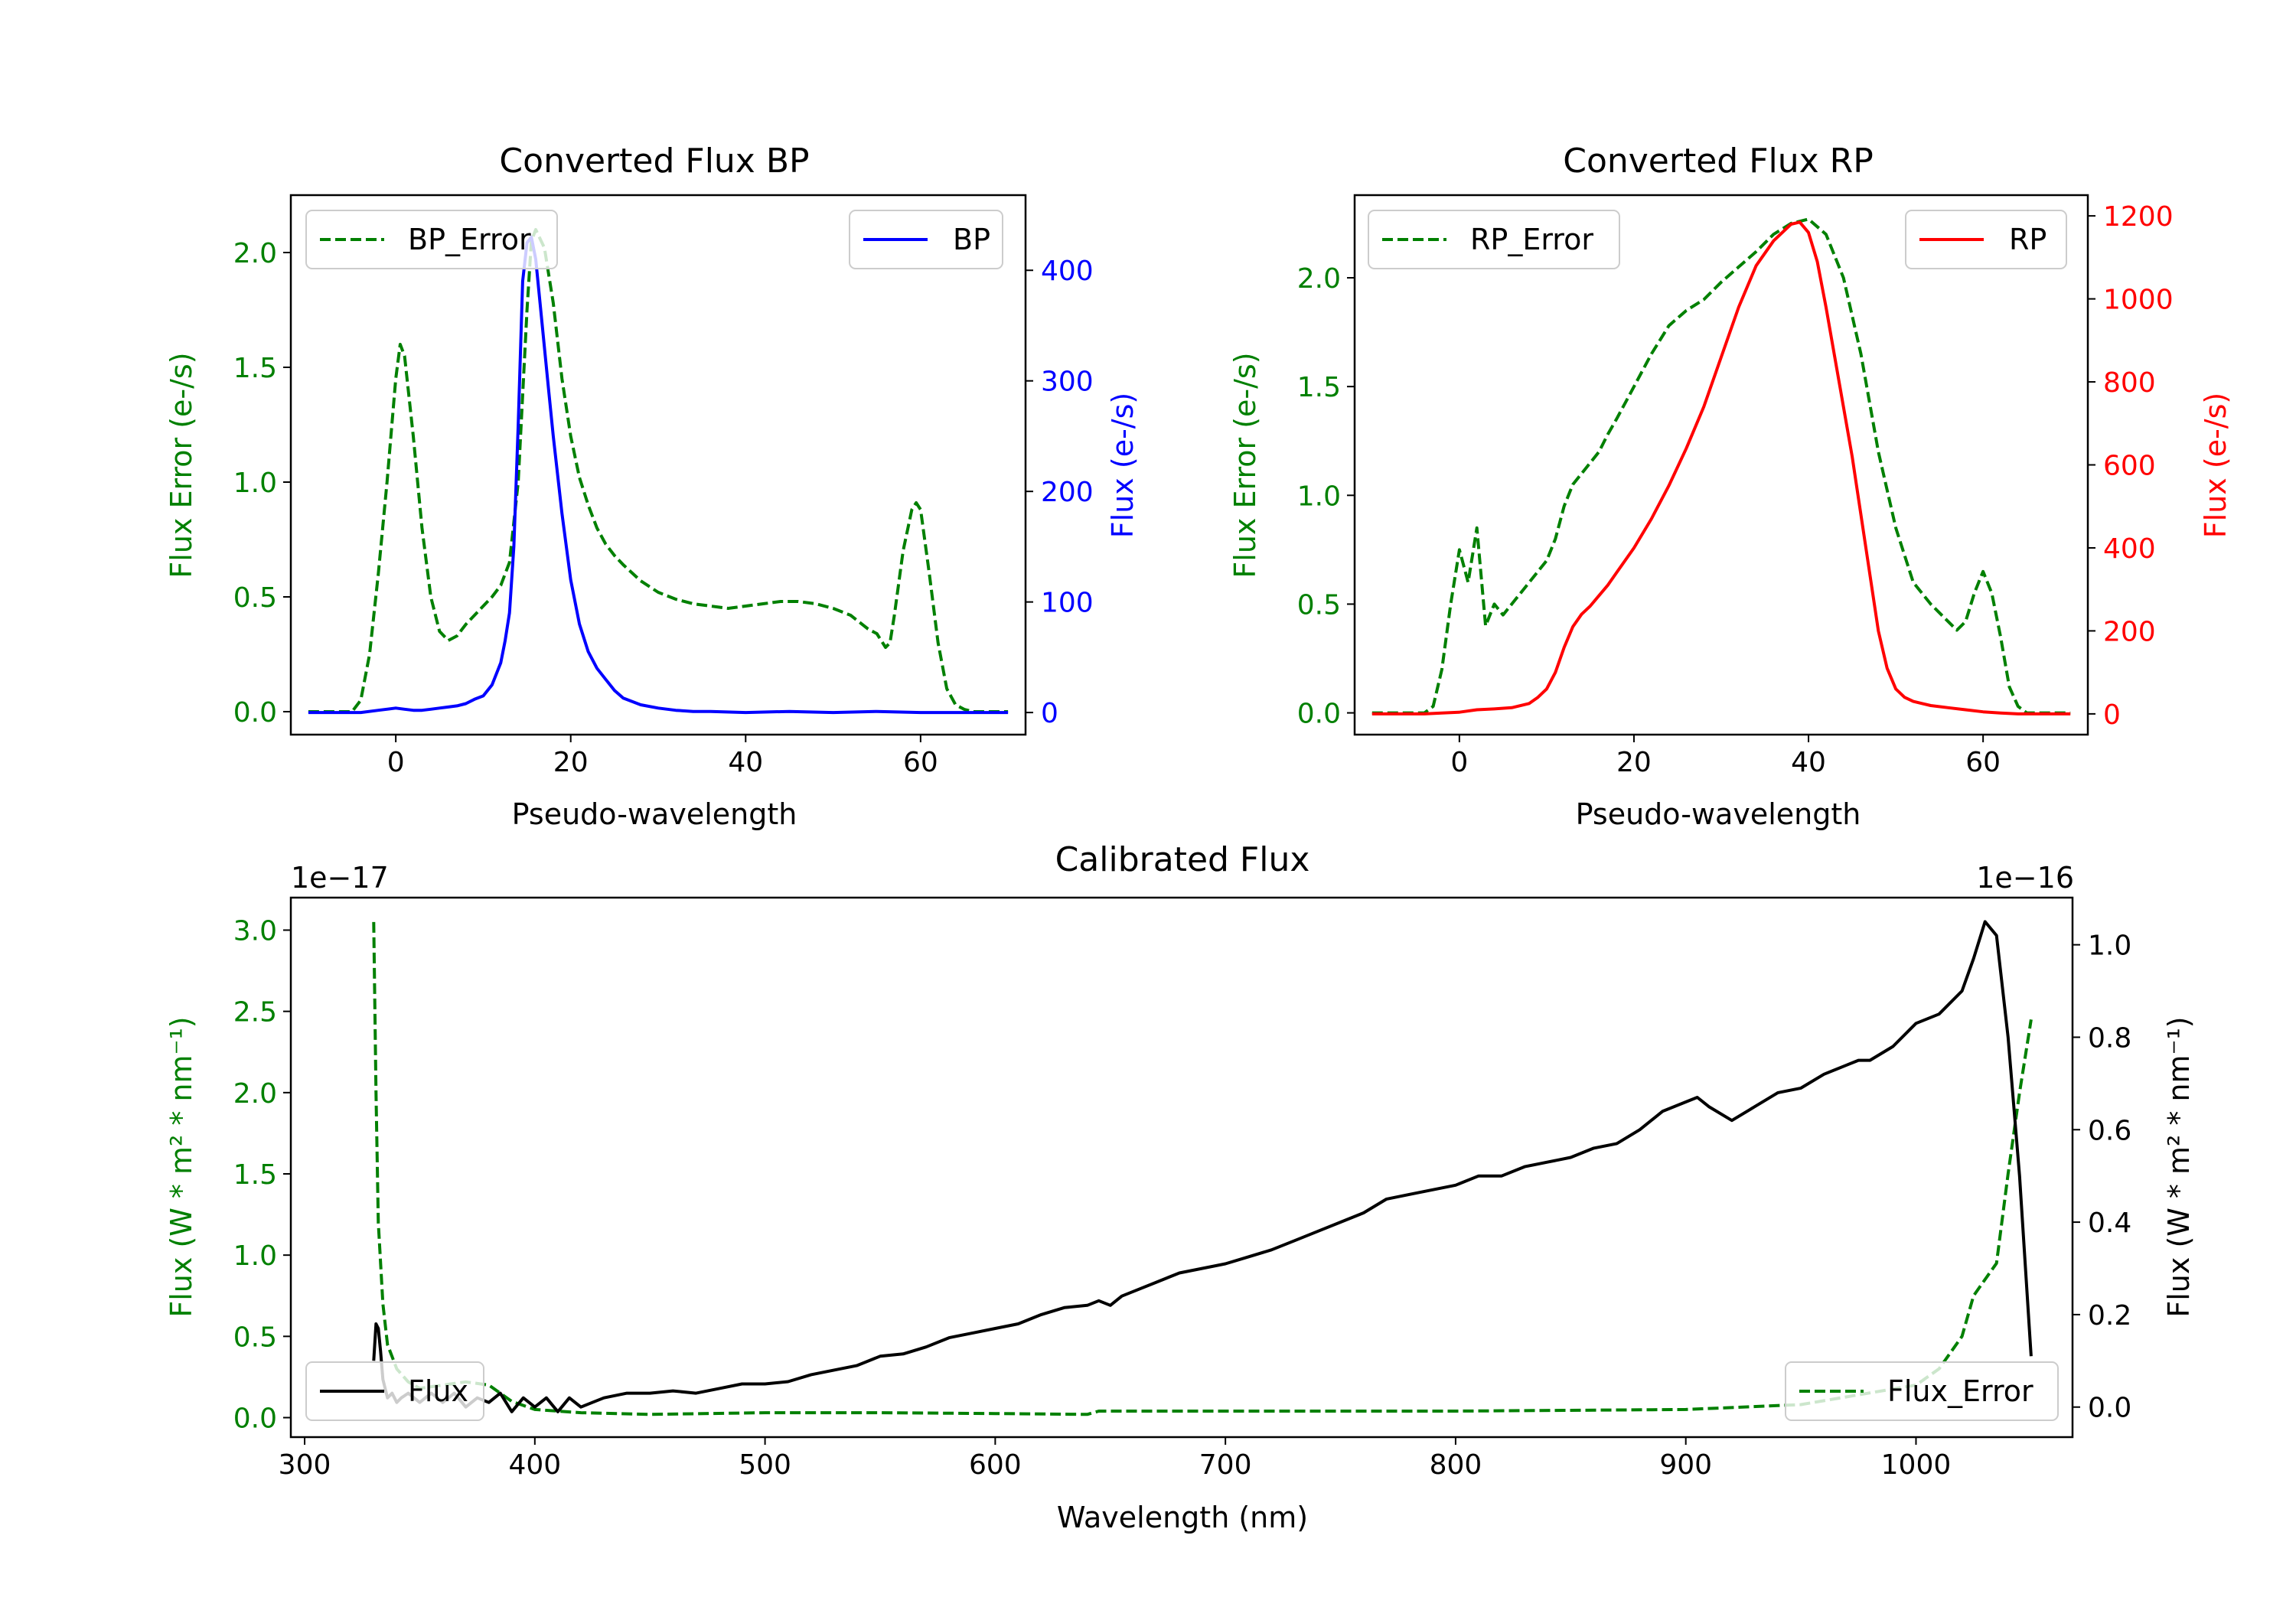 This screenshot has width=2296, height=1607. What do you see at coordinates (571, 762) in the screenshot?
I see `bp-x-tick-label: 20` at bounding box center [571, 762].